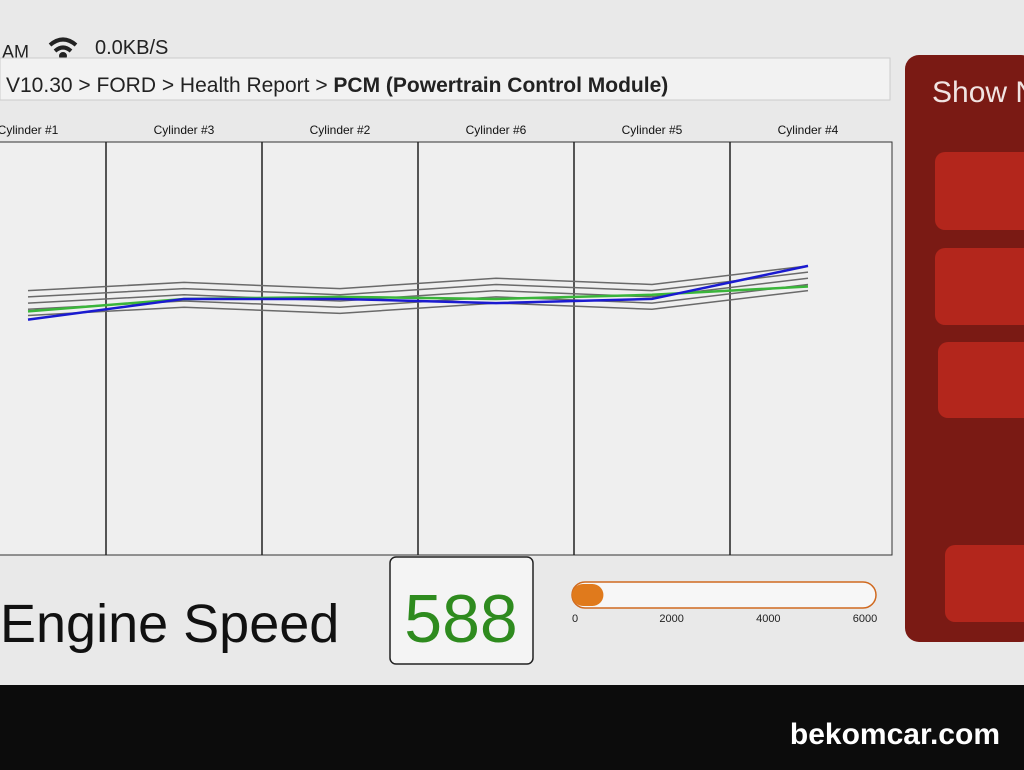  I want to click on column-label: Cylinder #1, so click(29, 130).